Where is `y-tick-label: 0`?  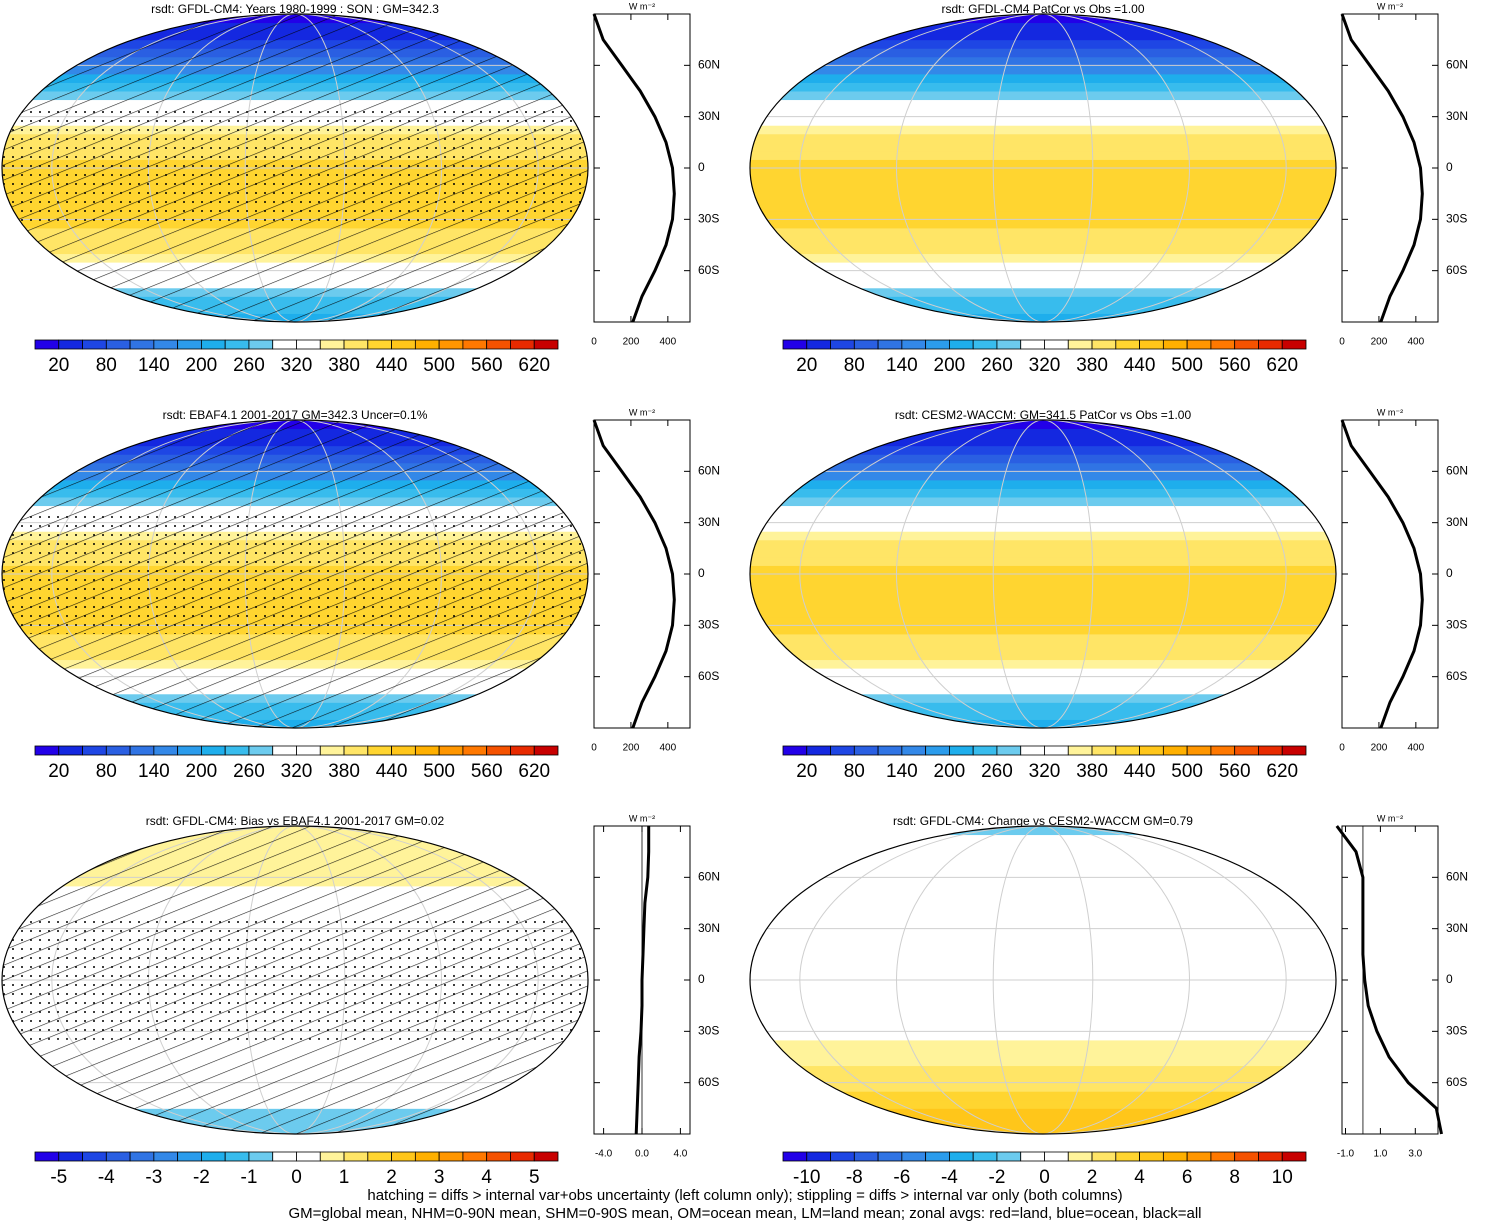 y-tick-label: 0 is located at coordinates (701, 167).